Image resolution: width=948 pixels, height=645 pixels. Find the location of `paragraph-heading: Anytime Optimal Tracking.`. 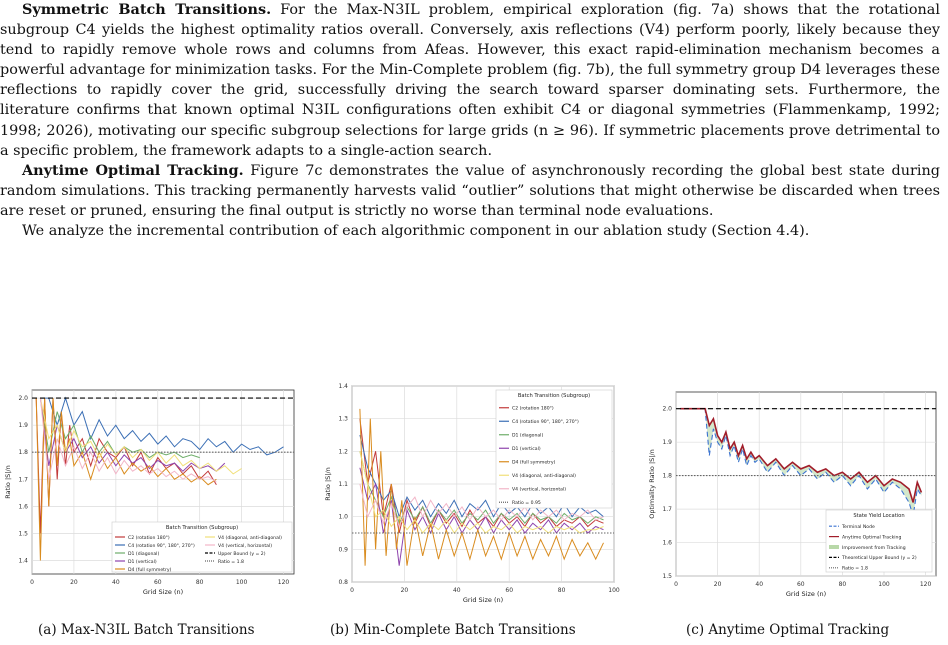

paragraph-heading: Anytime Optimal Tracking. is located at coordinates (133, 170).